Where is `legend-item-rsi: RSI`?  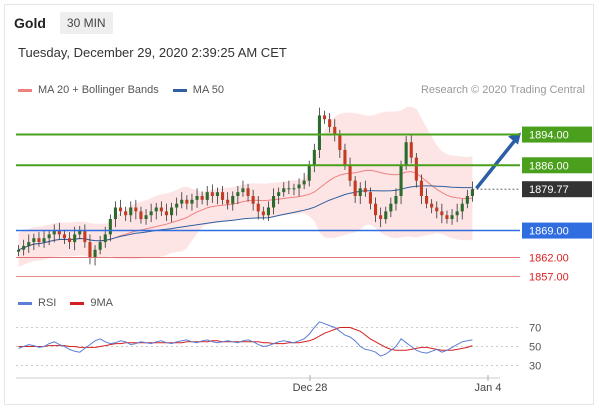
legend-item-rsi: RSI is located at coordinates (37, 303).